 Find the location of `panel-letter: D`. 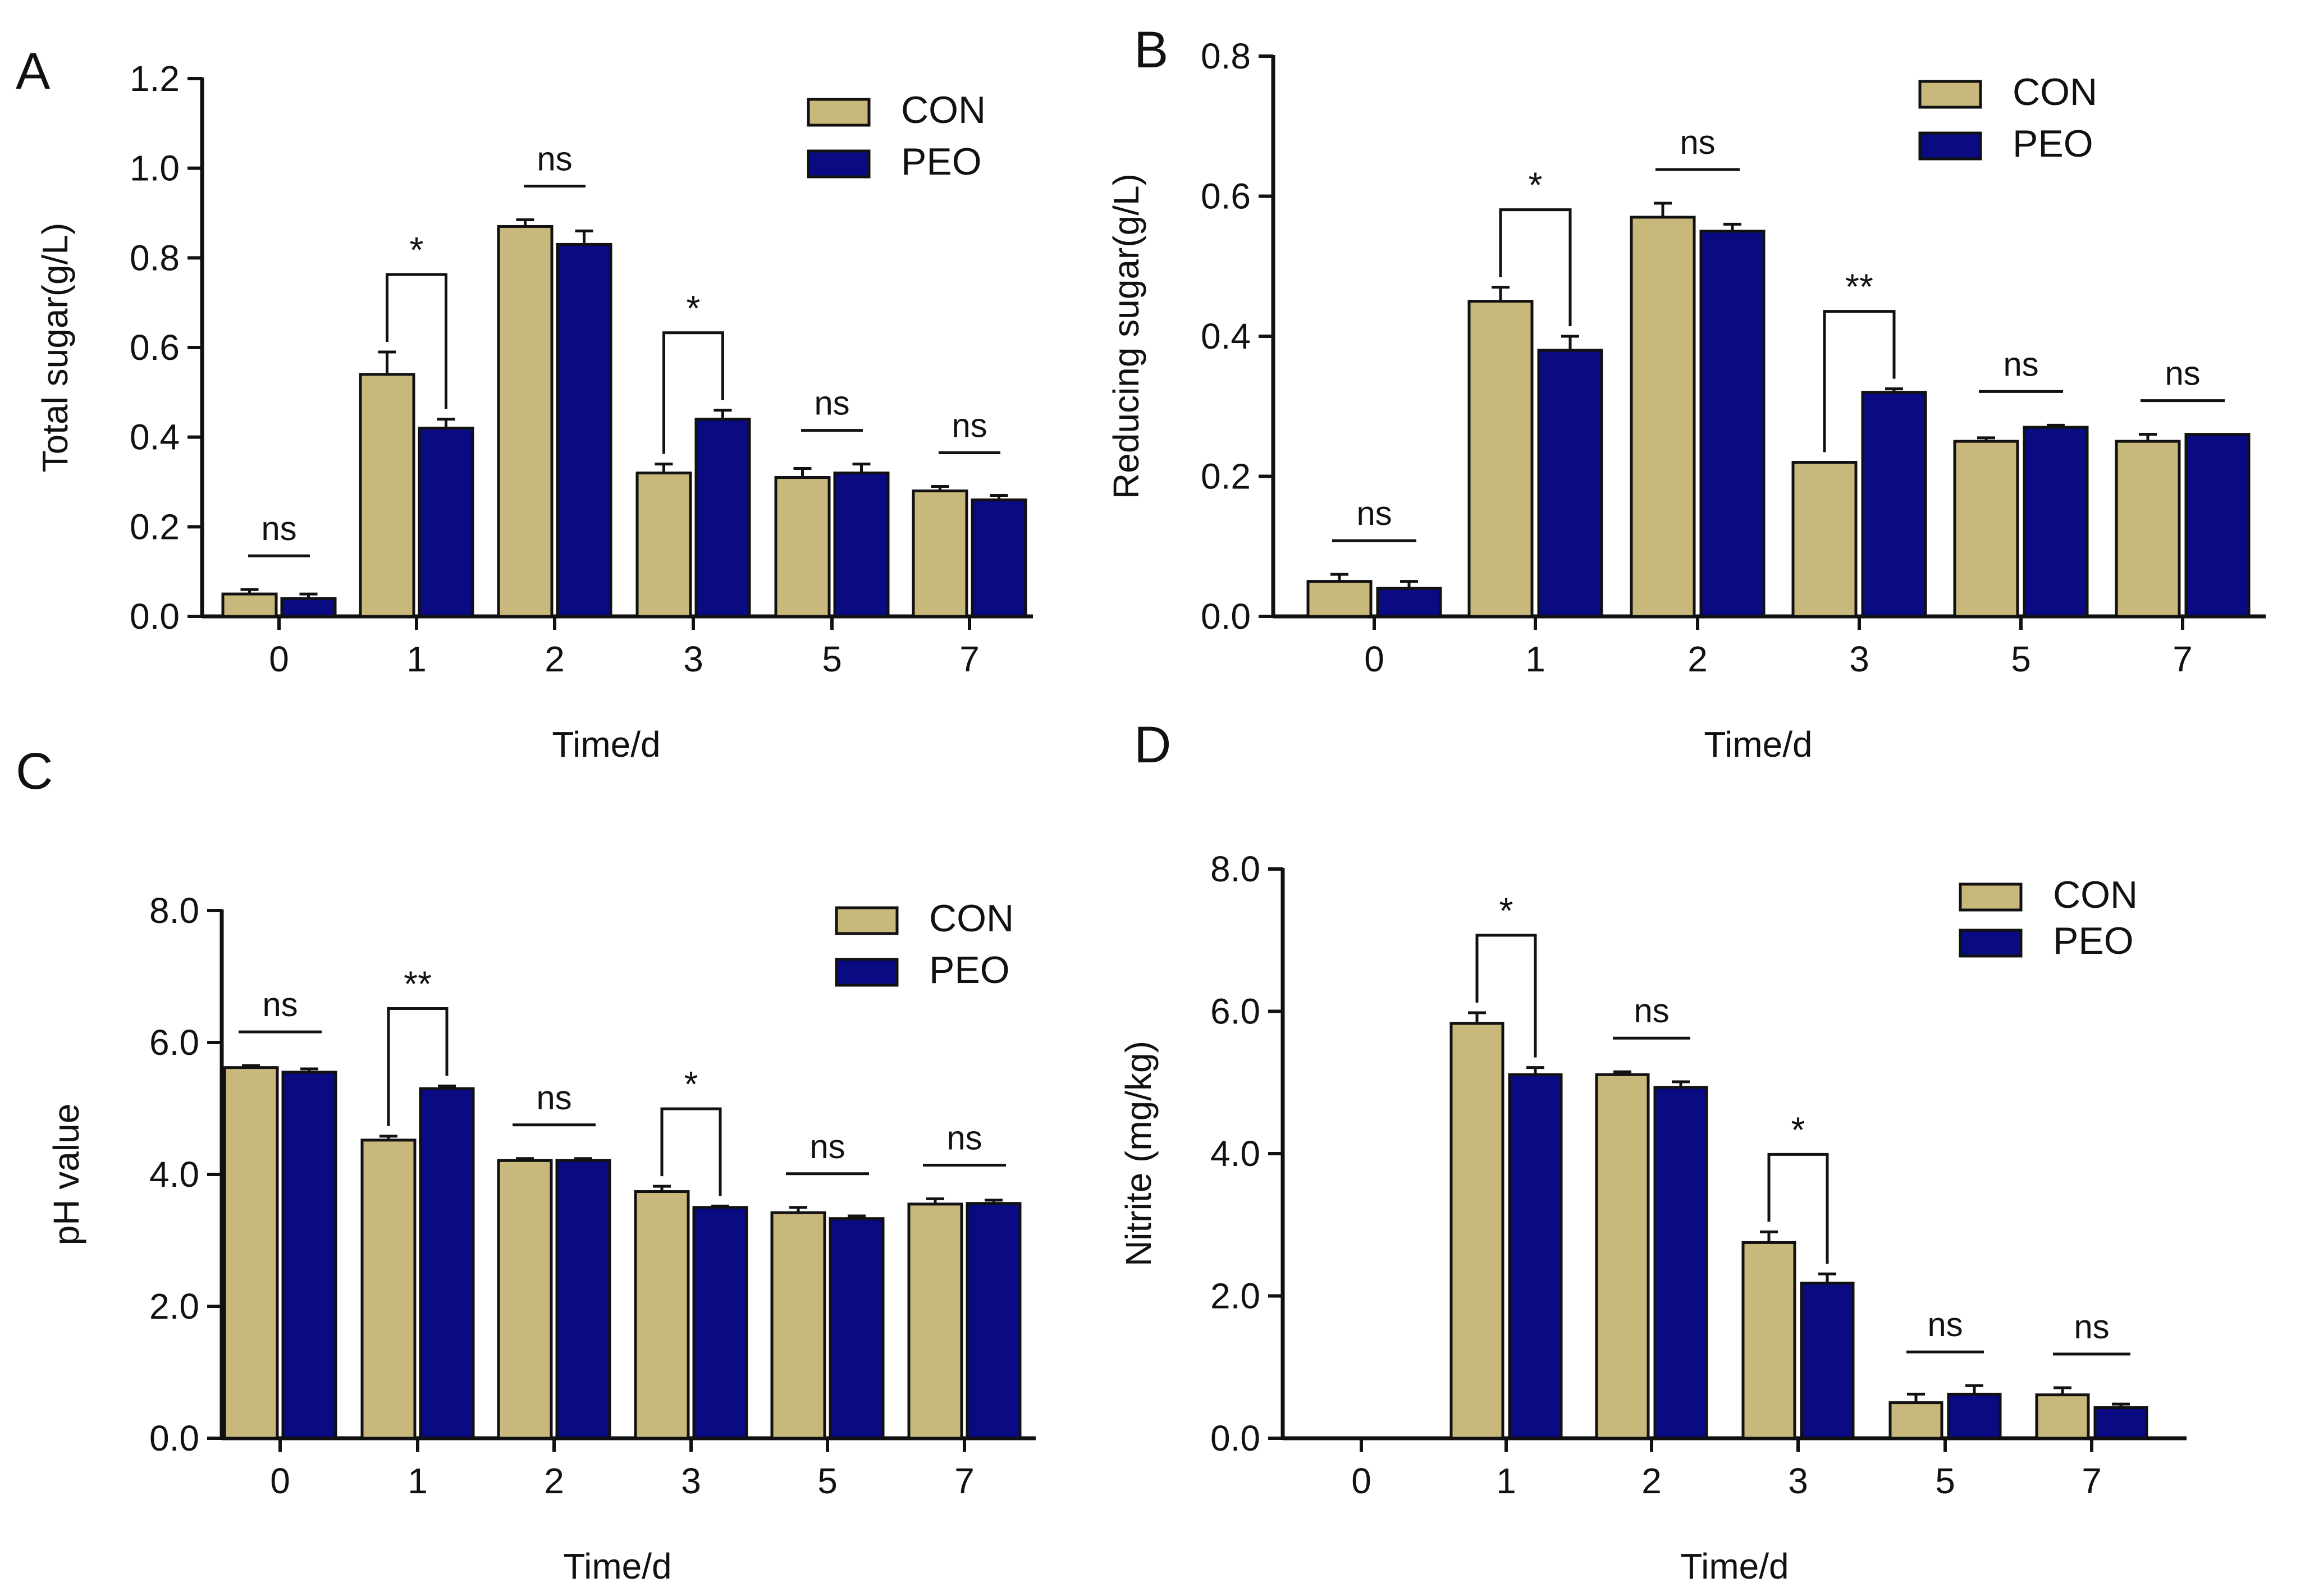

panel-letter: D is located at coordinates (1152, 745).